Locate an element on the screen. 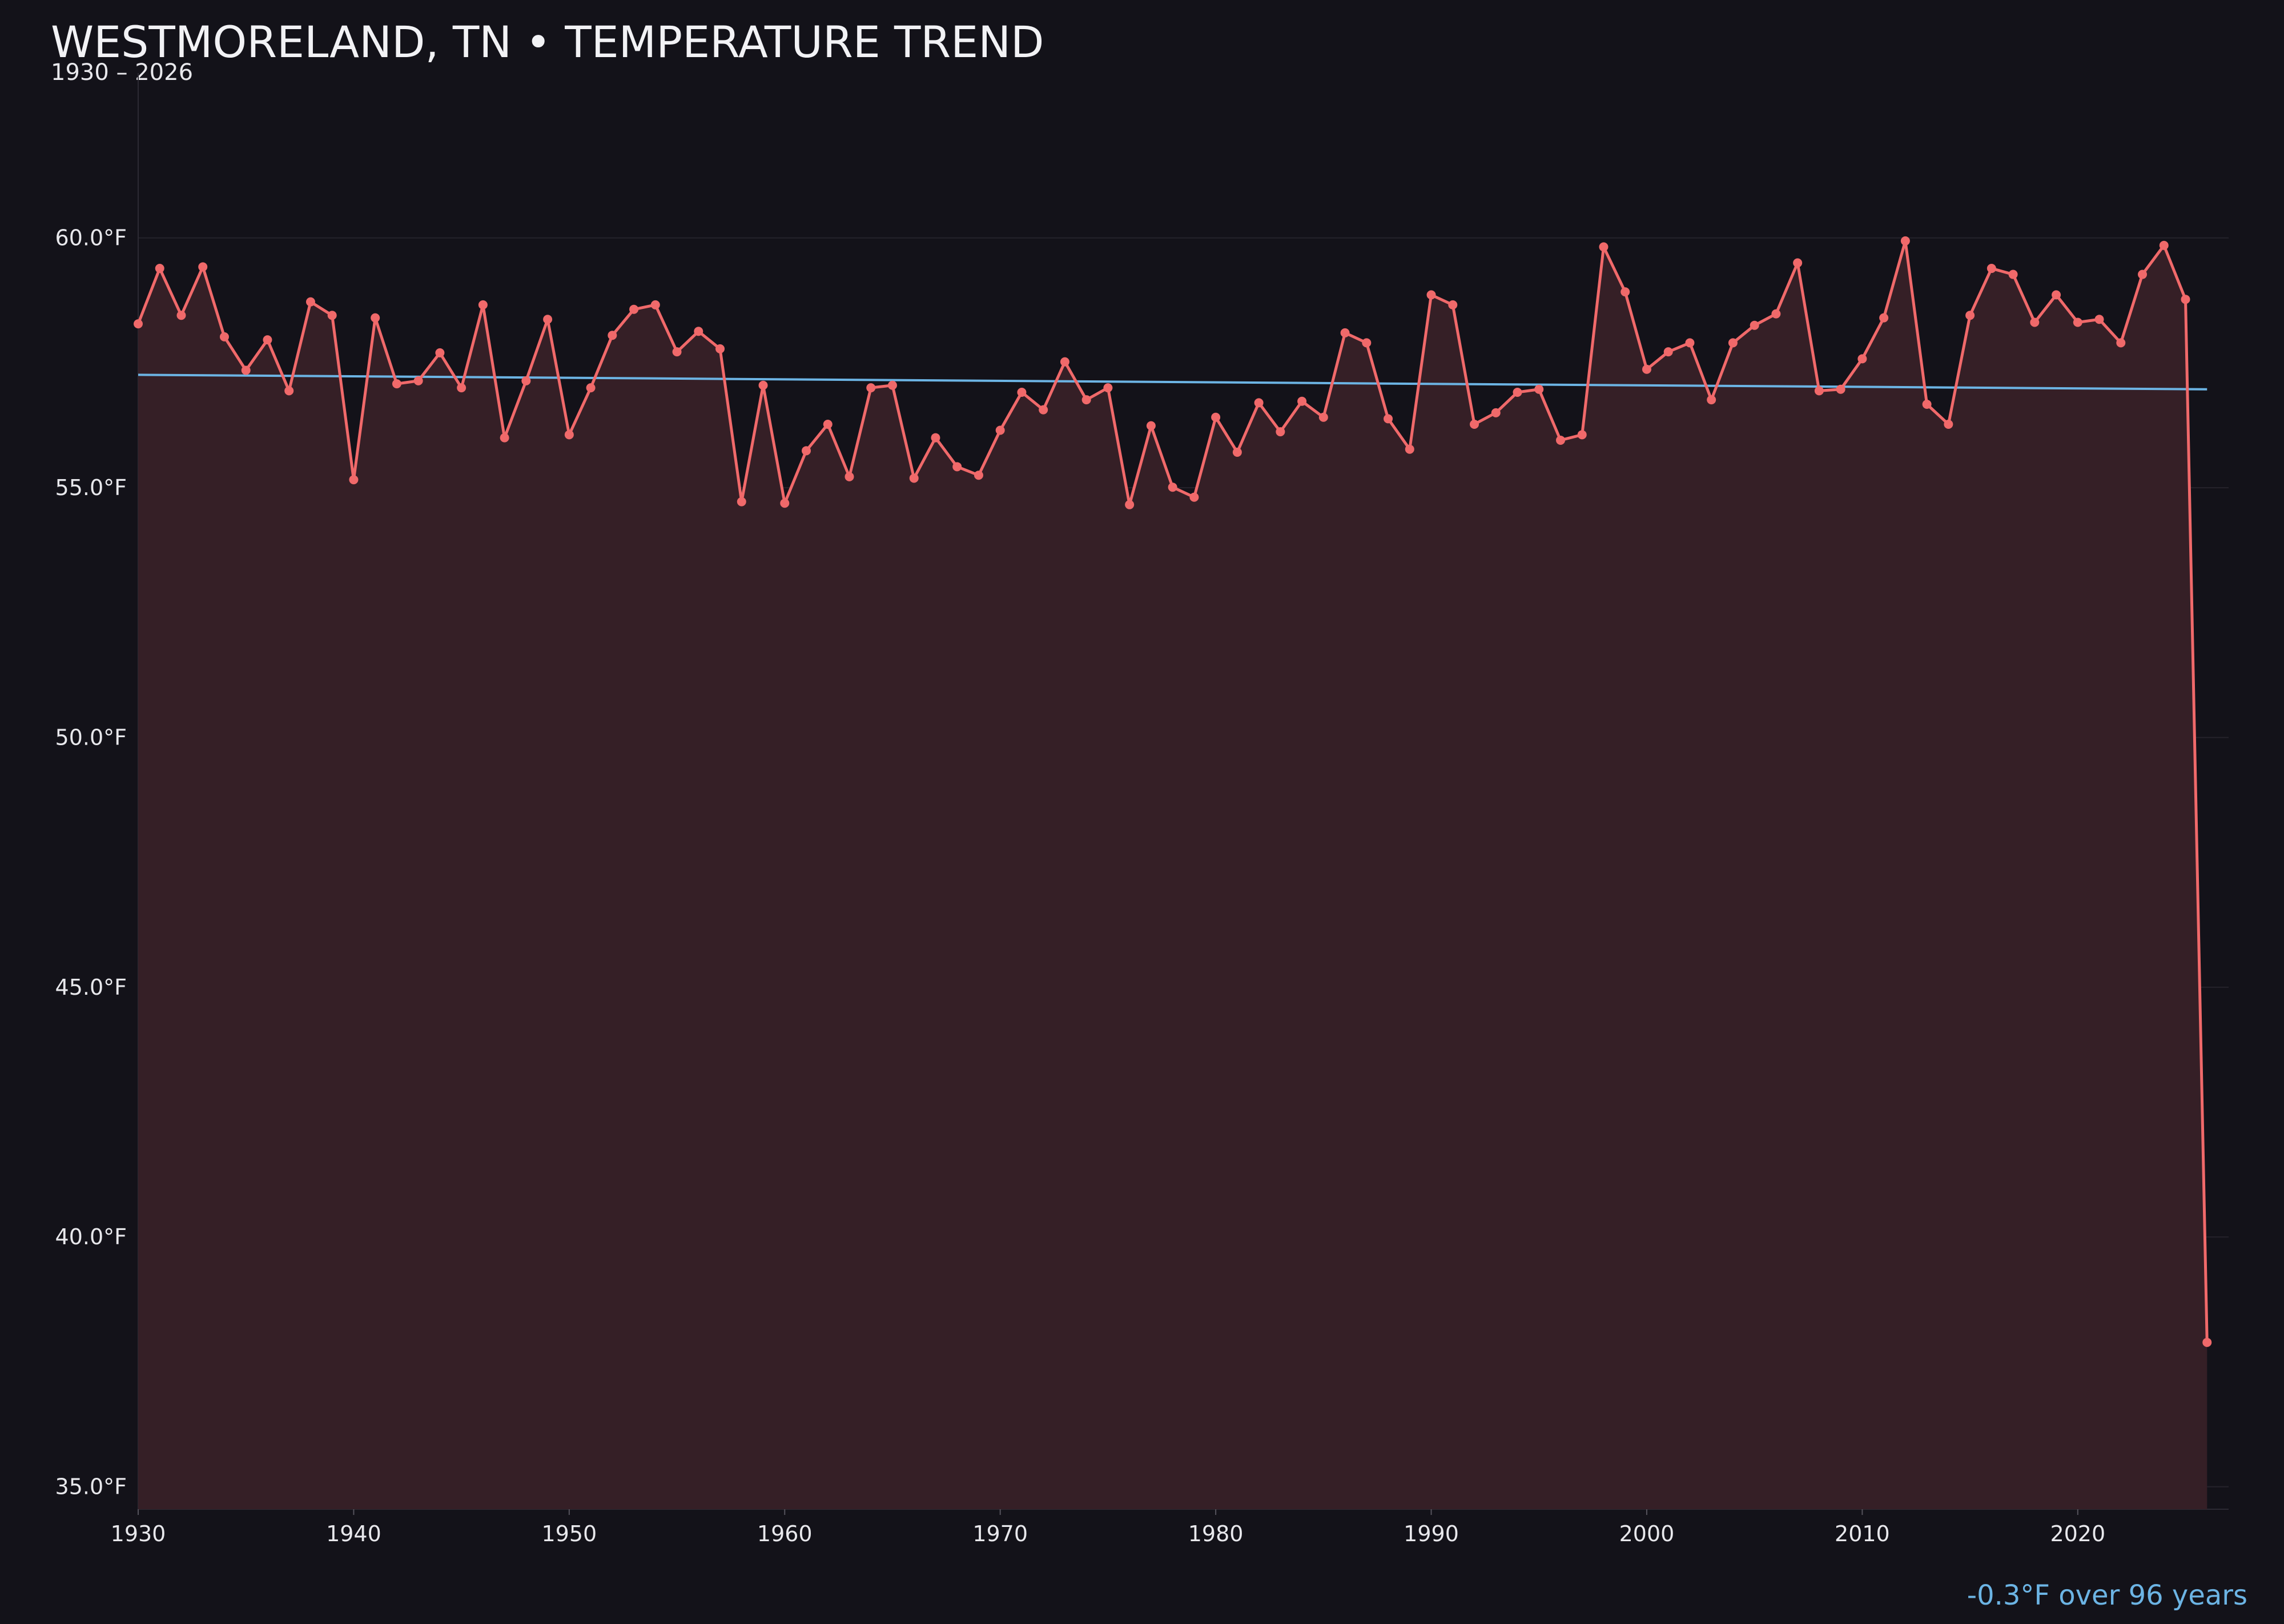 This screenshot has width=2284, height=1624. trend-line is located at coordinates (1172, 382).